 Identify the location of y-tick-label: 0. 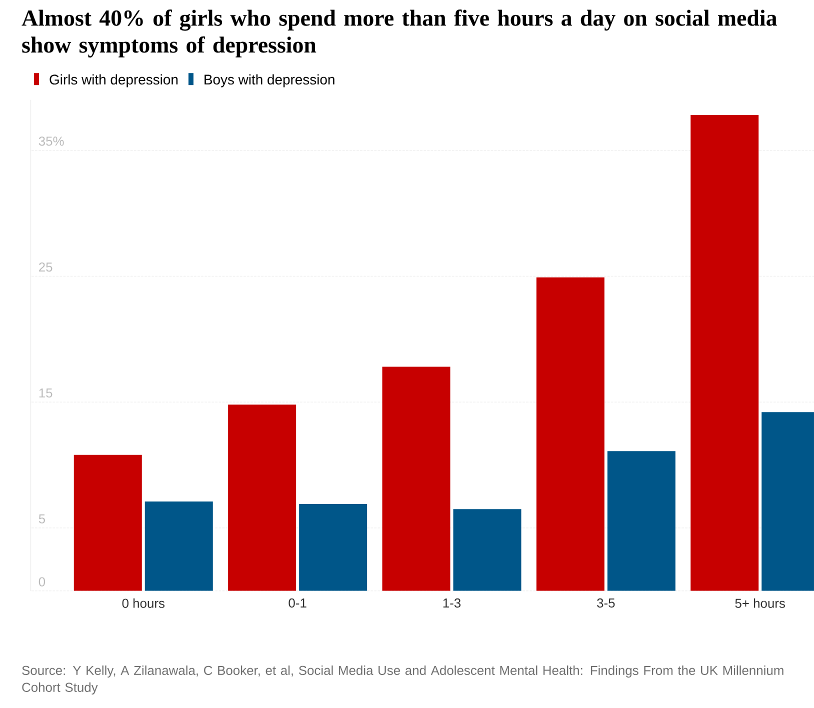
(42, 581).